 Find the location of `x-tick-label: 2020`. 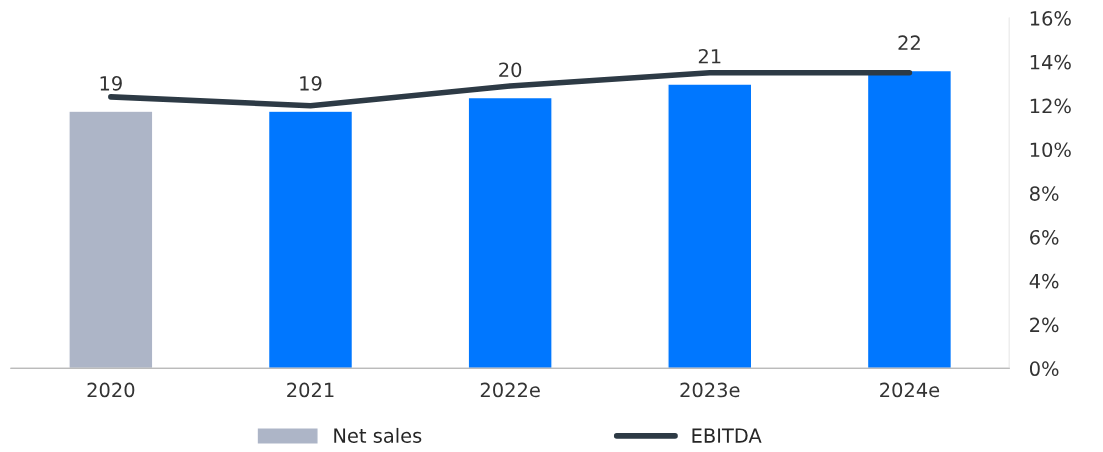

x-tick-label: 2020 is located at coordinates (111, 390).